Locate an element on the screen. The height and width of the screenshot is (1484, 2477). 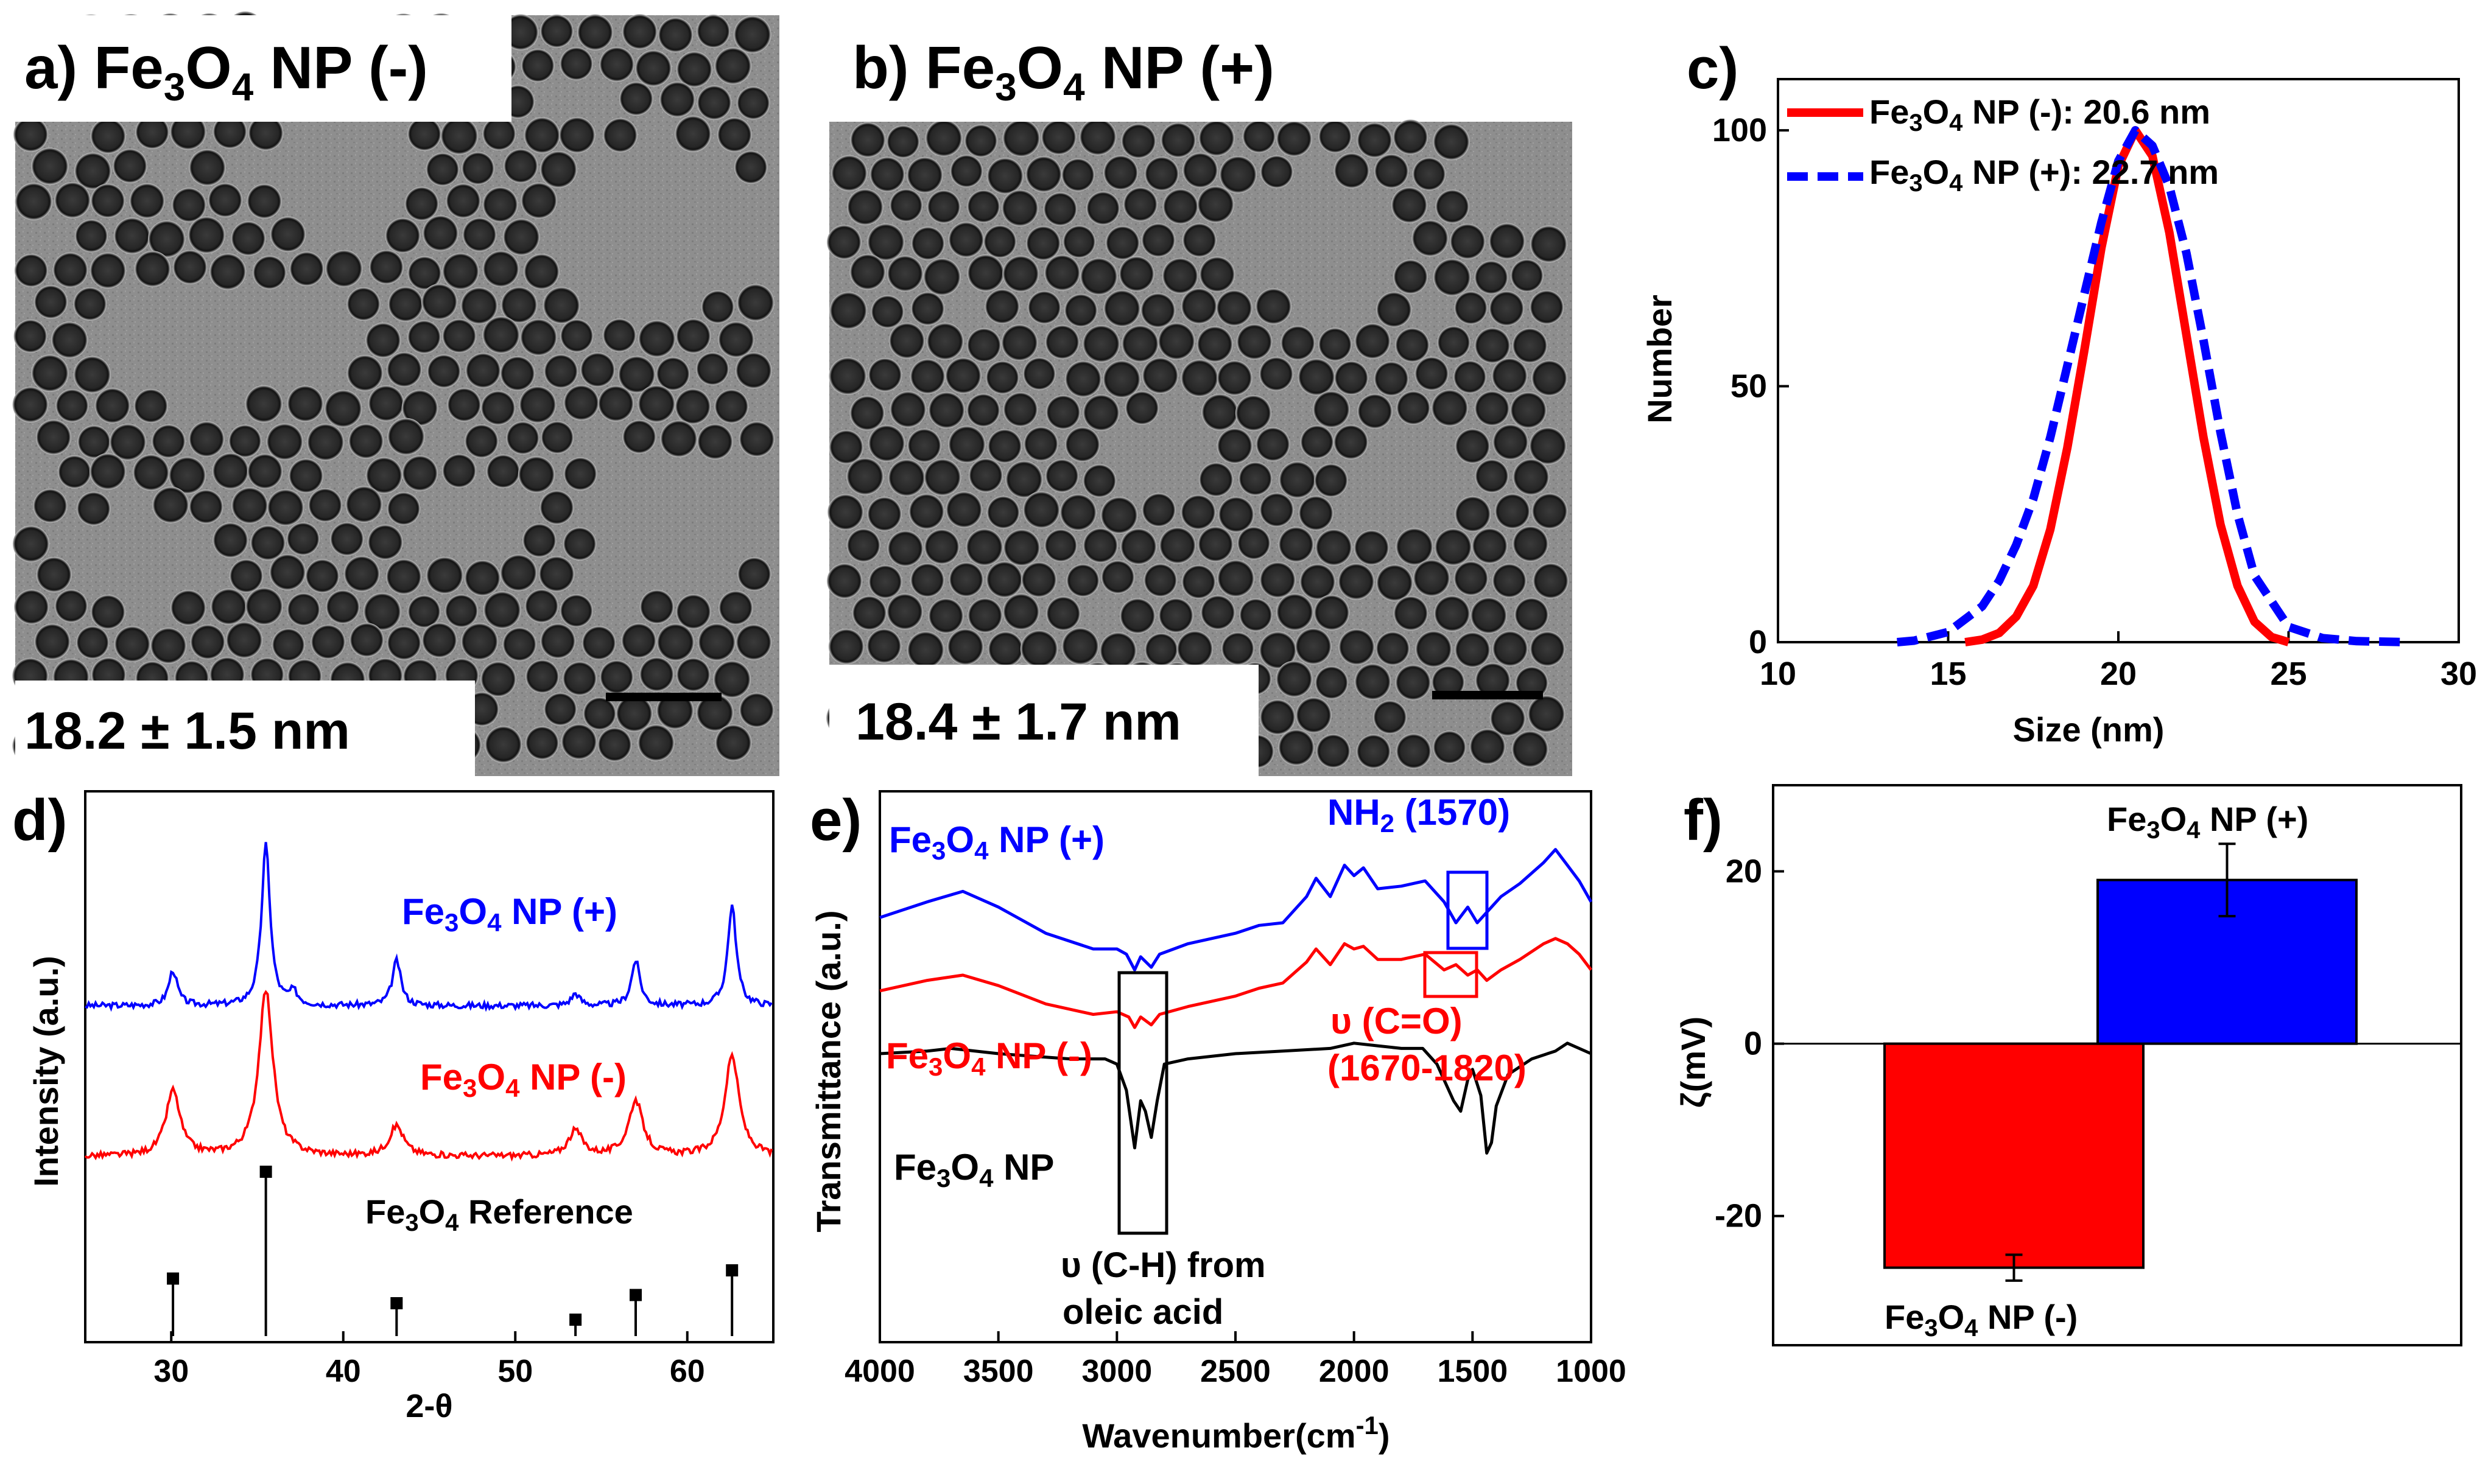
bar-f is located at coordinates (2014, 1155).